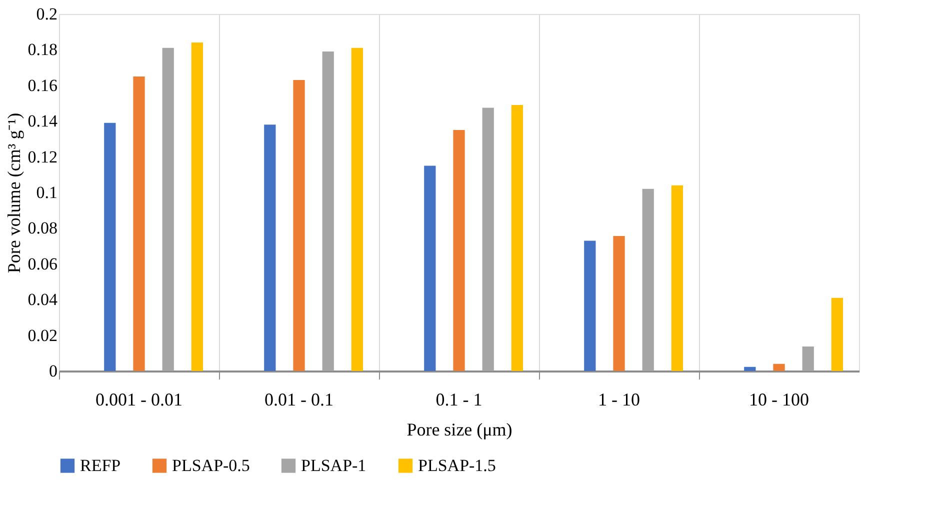 Image resolution: width=944 pixels, height=523 pixels. I want to click on y-tick-label: 0.1, so click(47, 192).